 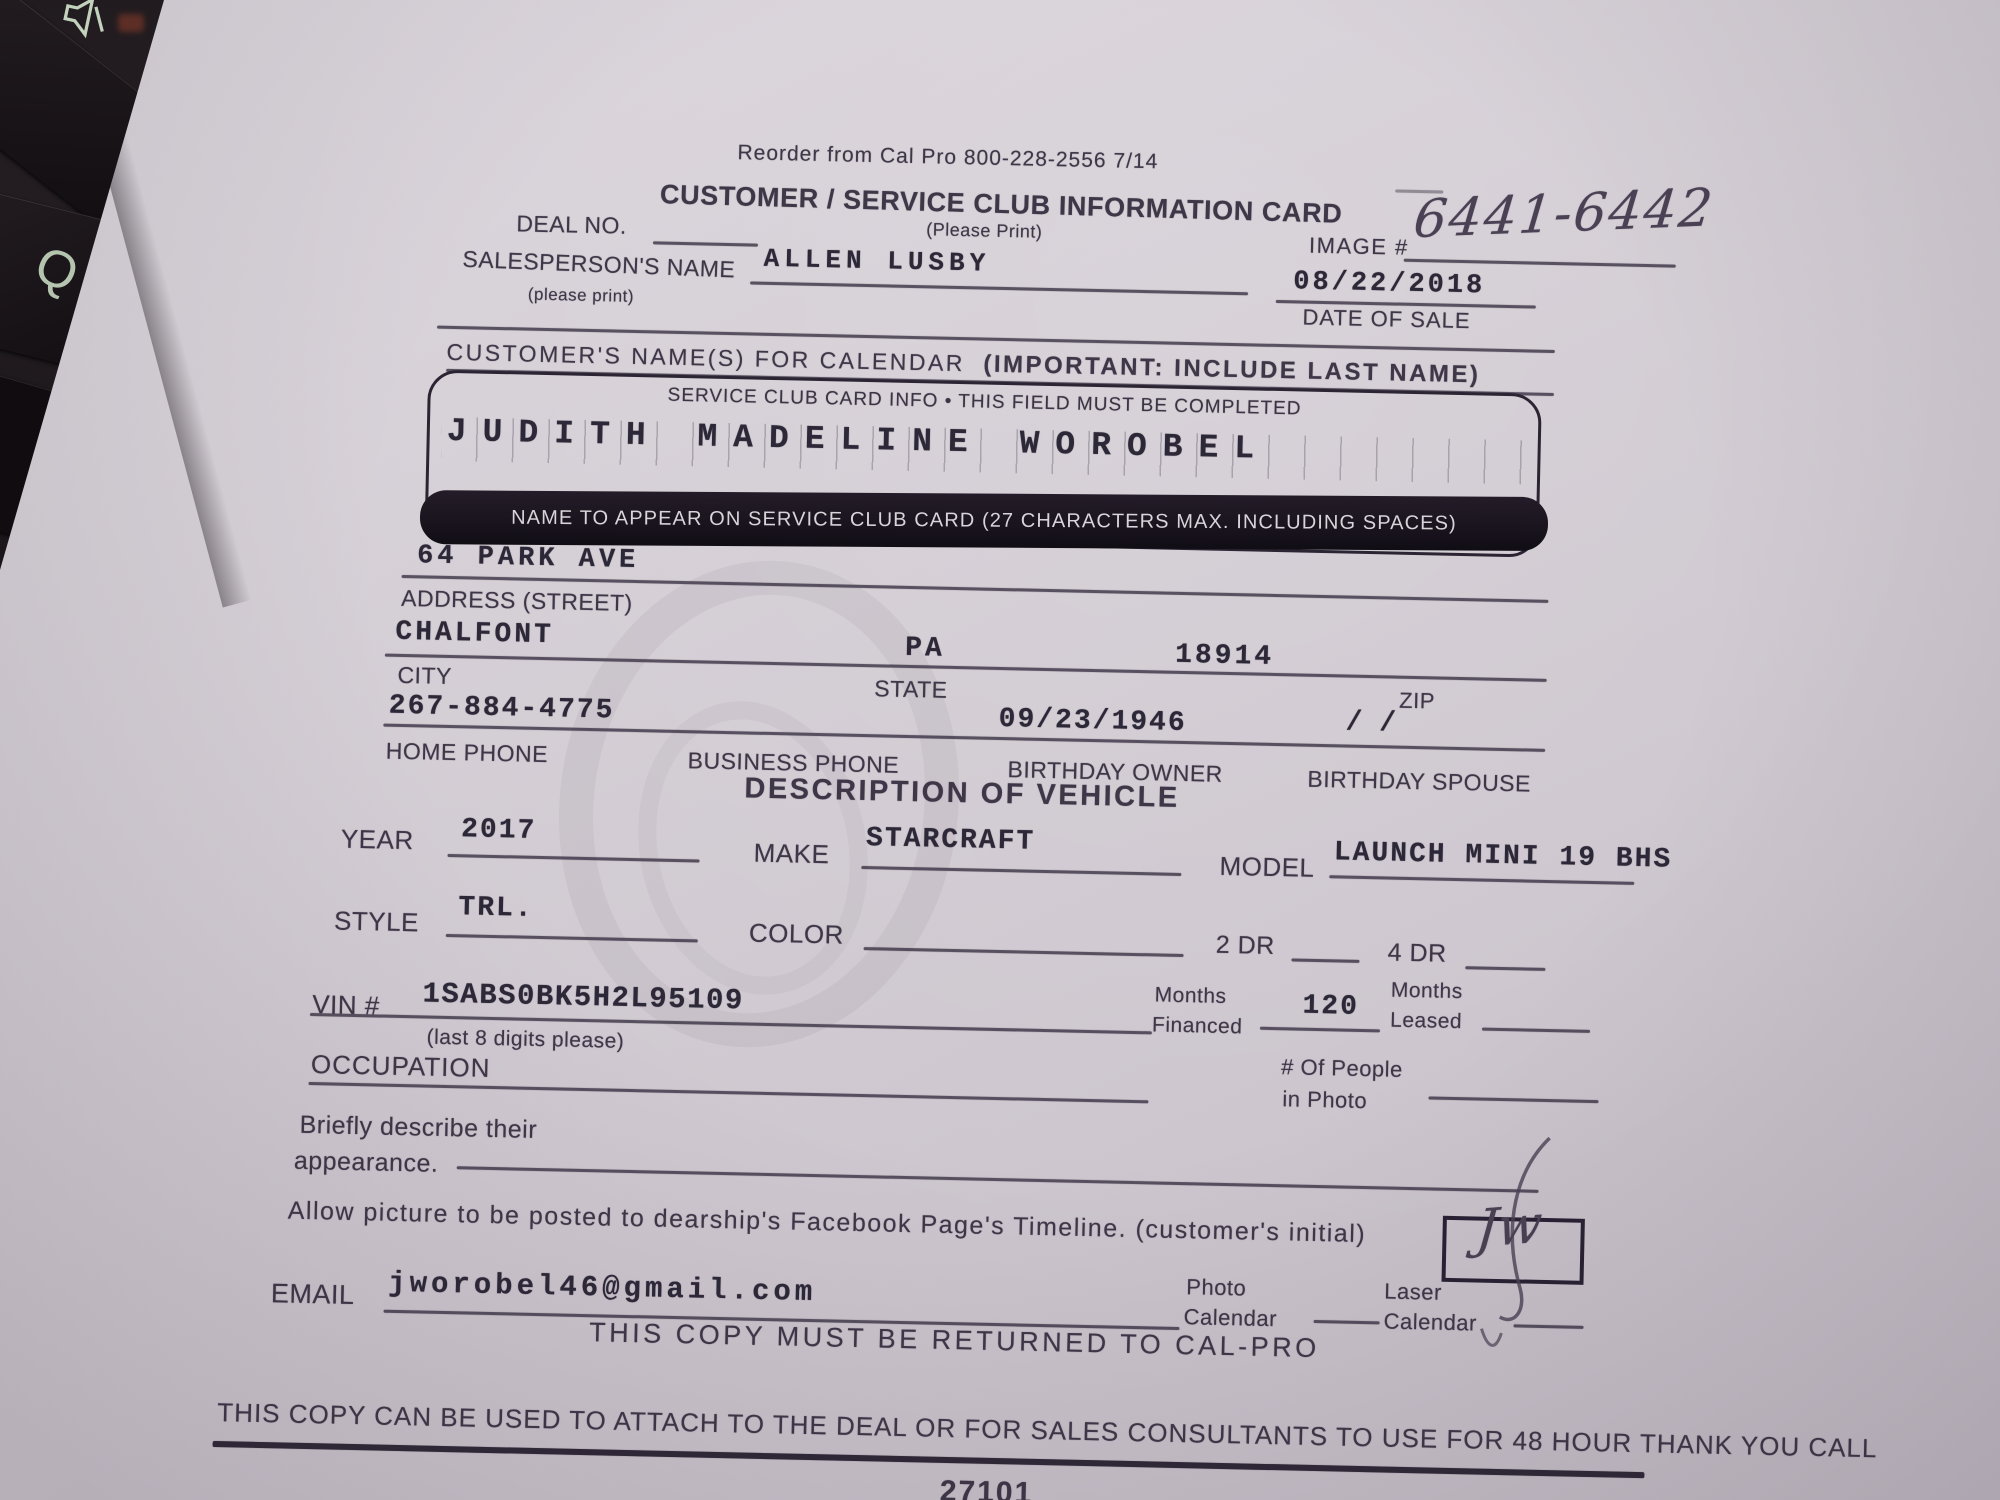 I want to click on zip-label: ZIP, so click(x=1417, y=700).